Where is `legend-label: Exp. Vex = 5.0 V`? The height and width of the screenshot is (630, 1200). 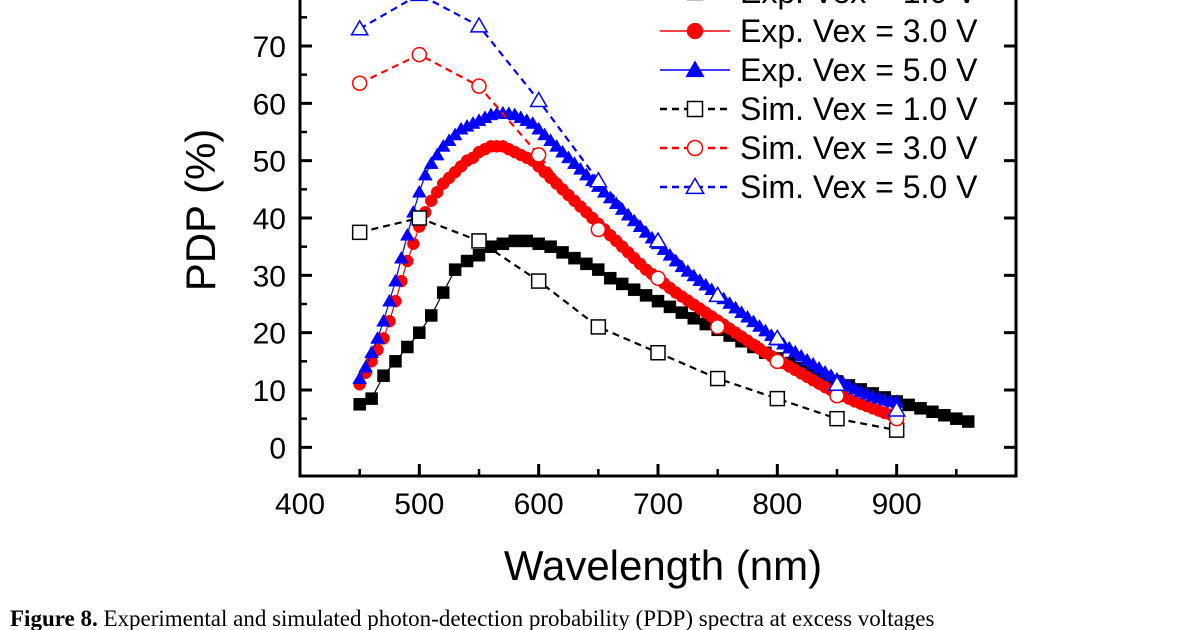 legend-label: Exp. Vex = 5.0 V is located at coordinates (859, 70).